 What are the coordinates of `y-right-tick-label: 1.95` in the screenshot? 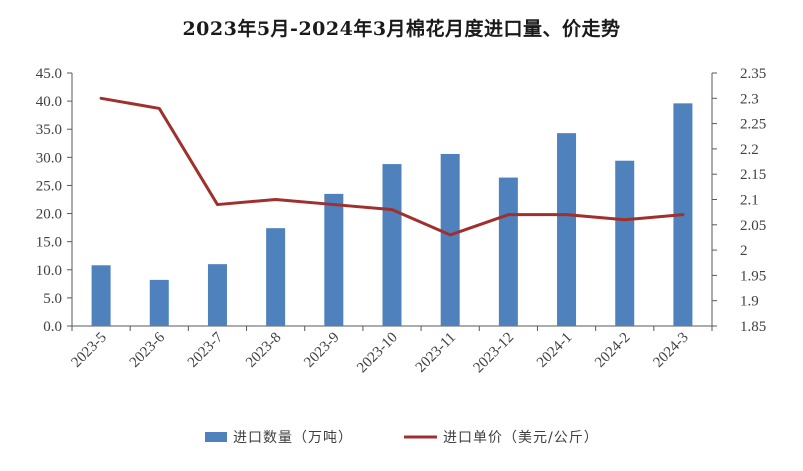 It's located at (753, 276).